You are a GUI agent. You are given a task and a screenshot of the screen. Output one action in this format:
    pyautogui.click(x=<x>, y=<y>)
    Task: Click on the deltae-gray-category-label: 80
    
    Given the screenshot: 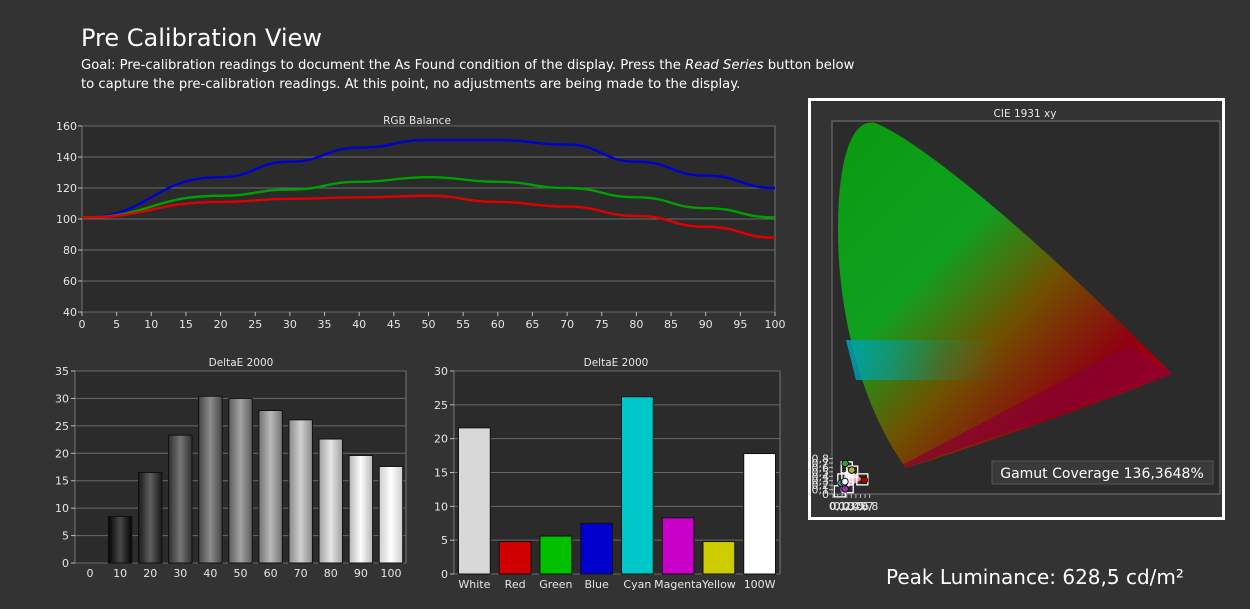 What is the action you would take?
    pyautogui.click(x=331, y=573)
    